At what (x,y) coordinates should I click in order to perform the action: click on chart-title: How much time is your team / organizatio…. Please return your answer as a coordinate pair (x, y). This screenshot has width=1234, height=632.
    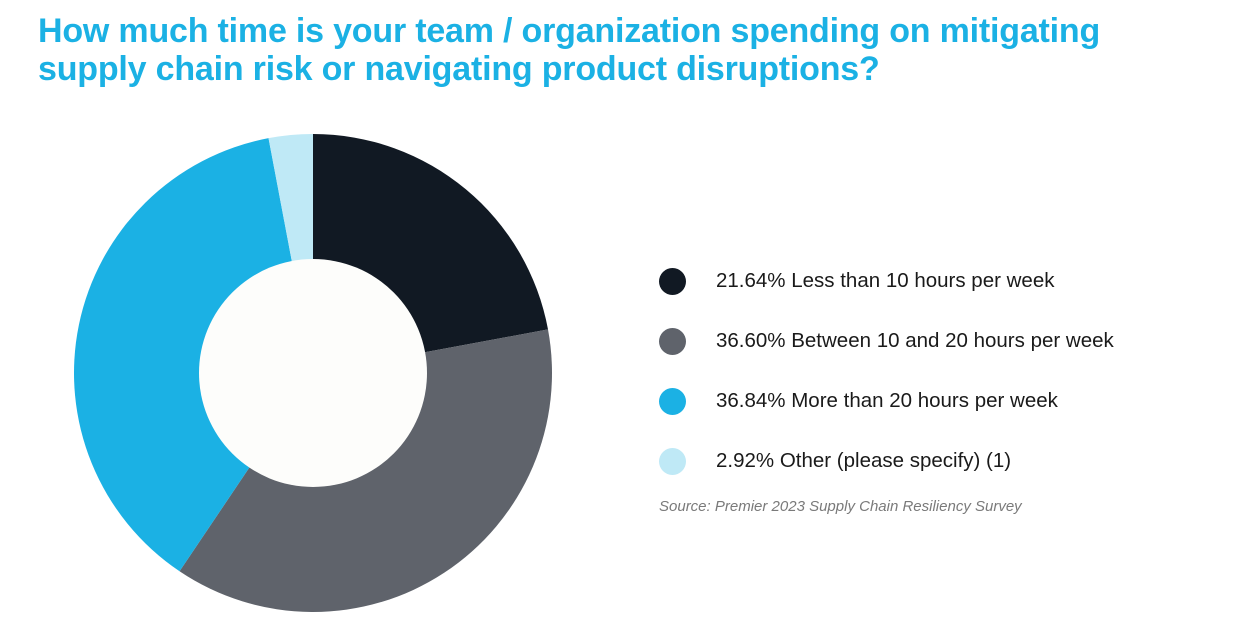
    Looking at the image, I should click on (628, 50).